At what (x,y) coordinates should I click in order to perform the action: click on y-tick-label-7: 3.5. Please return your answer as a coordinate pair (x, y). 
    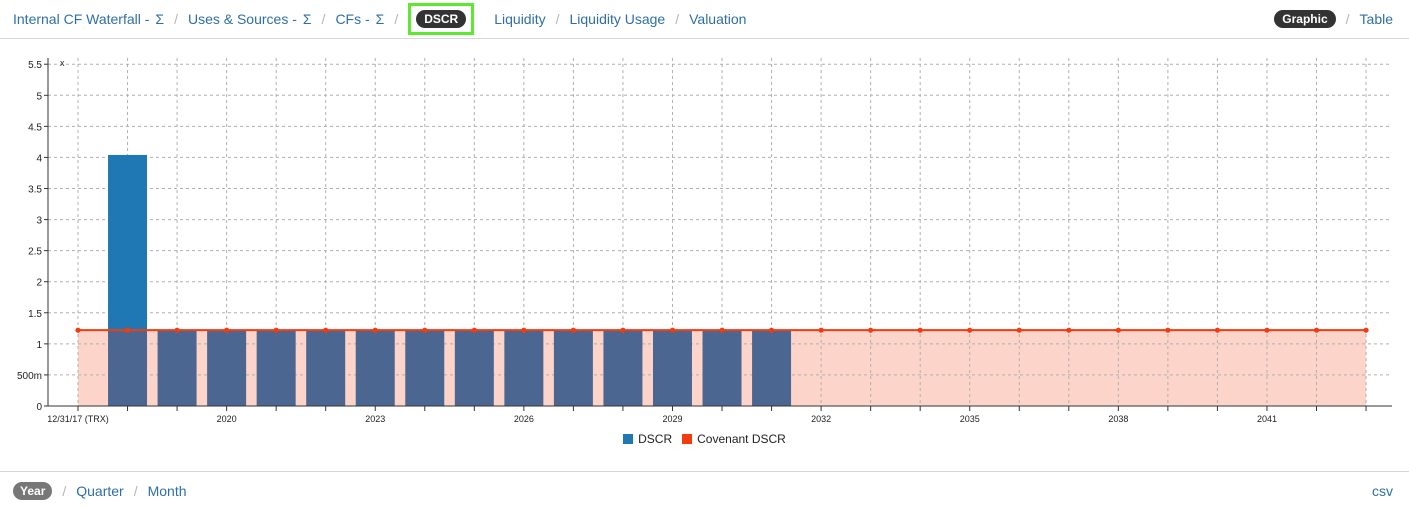
    Looking at the image, I should click on (35, 190).